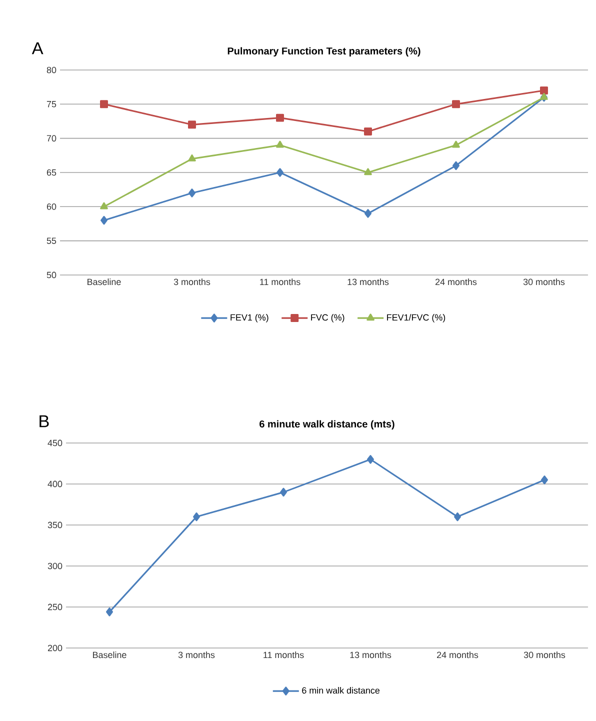 Image resolution: width=596 pixels, height=721 pixels. What do you see at coordinates (55, 607) in the screenshot?
I see `y-tick-label: 250` at bounding box center [55, 607].